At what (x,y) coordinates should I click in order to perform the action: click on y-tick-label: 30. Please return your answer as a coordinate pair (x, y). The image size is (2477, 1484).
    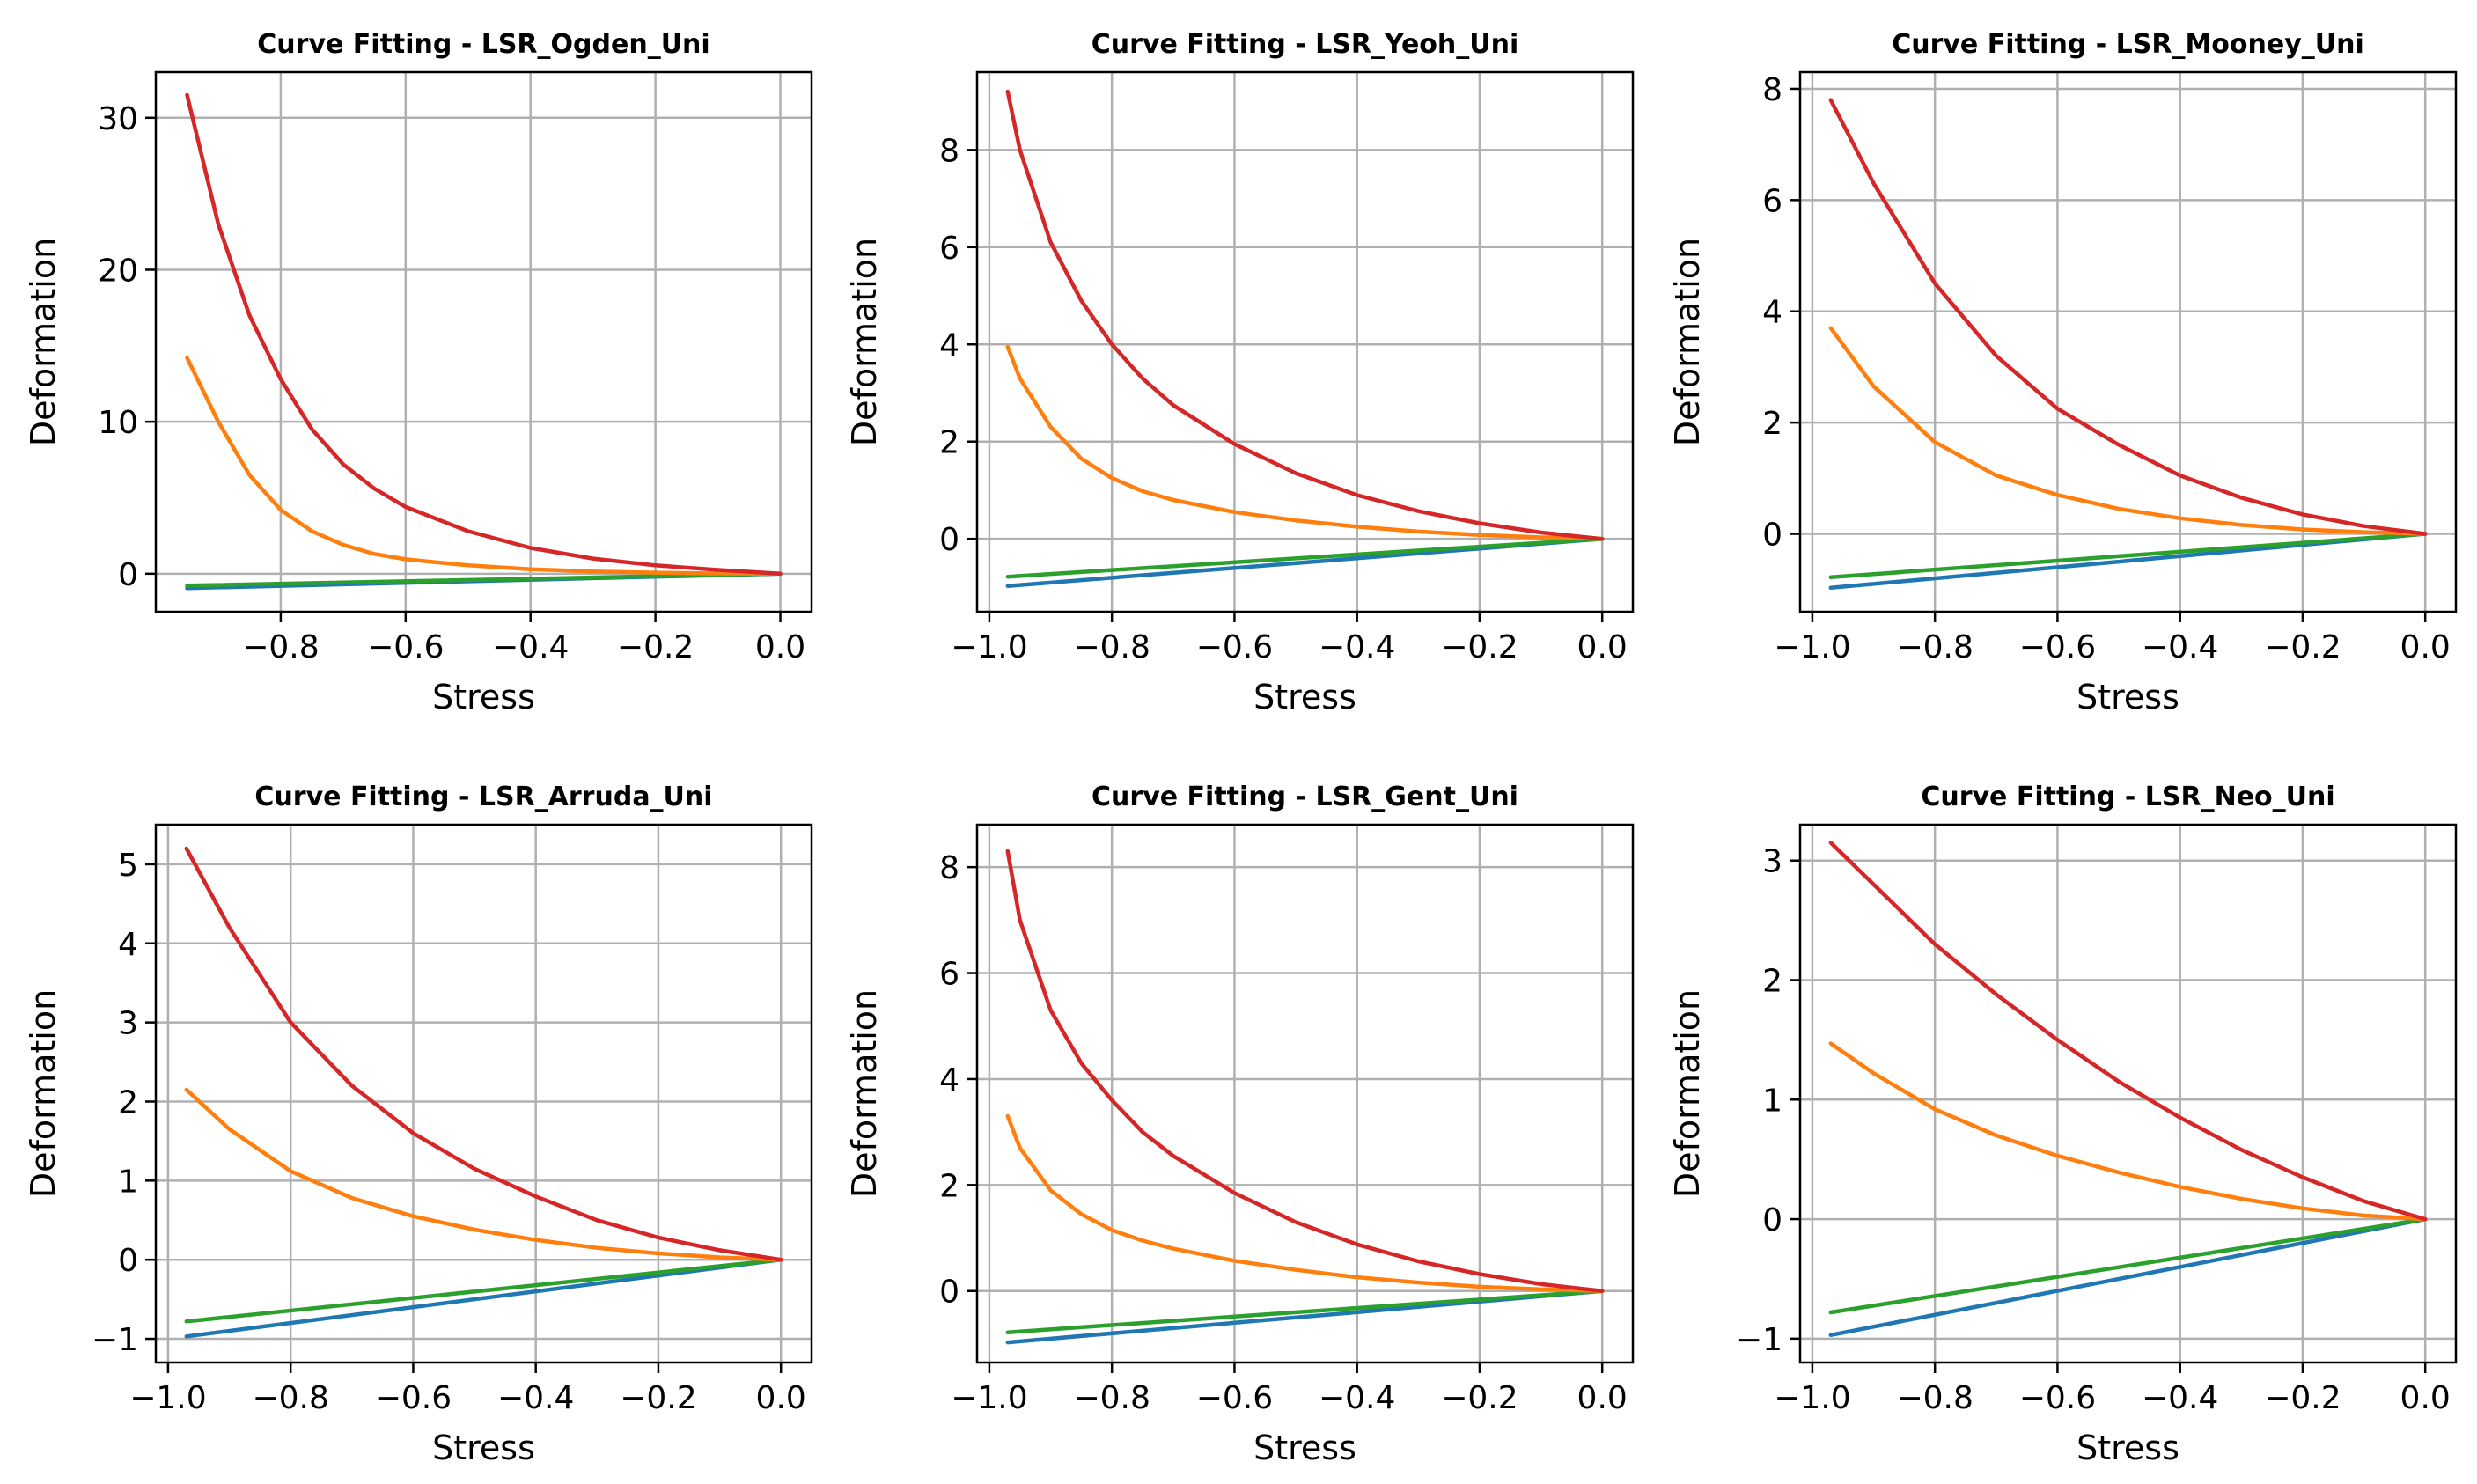
    Looking at the image, I should click on (118, 119).